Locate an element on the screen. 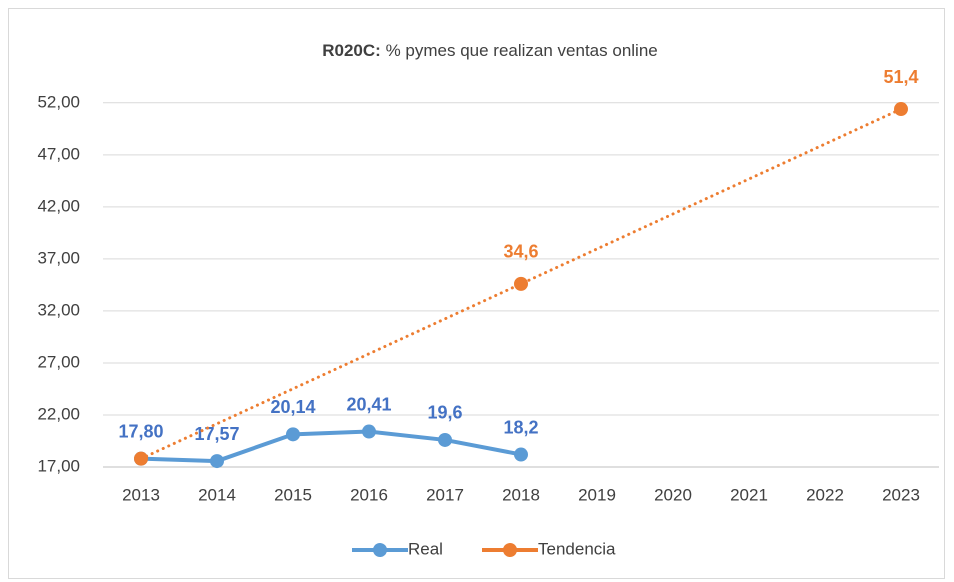 Image resolution: width=954 pixels, height=582 pixels. x-tick-label: 2016 is located at coordinates (369, 494).